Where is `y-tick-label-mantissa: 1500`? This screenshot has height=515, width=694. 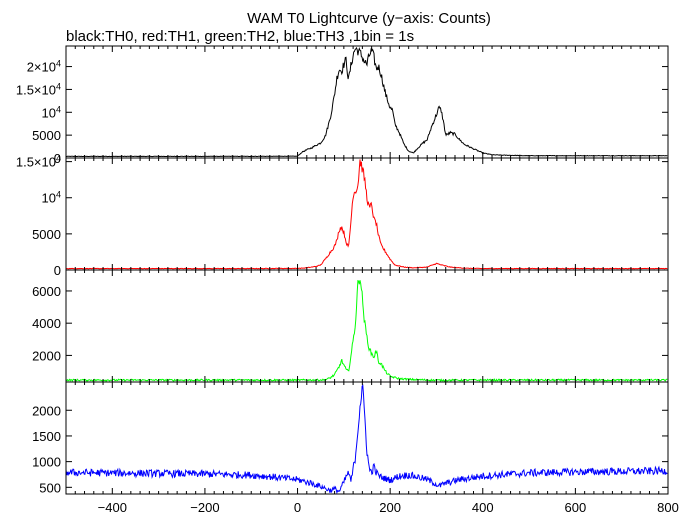
y-tick-label-mantissa: 1500 is located at coordinates (46, 436).